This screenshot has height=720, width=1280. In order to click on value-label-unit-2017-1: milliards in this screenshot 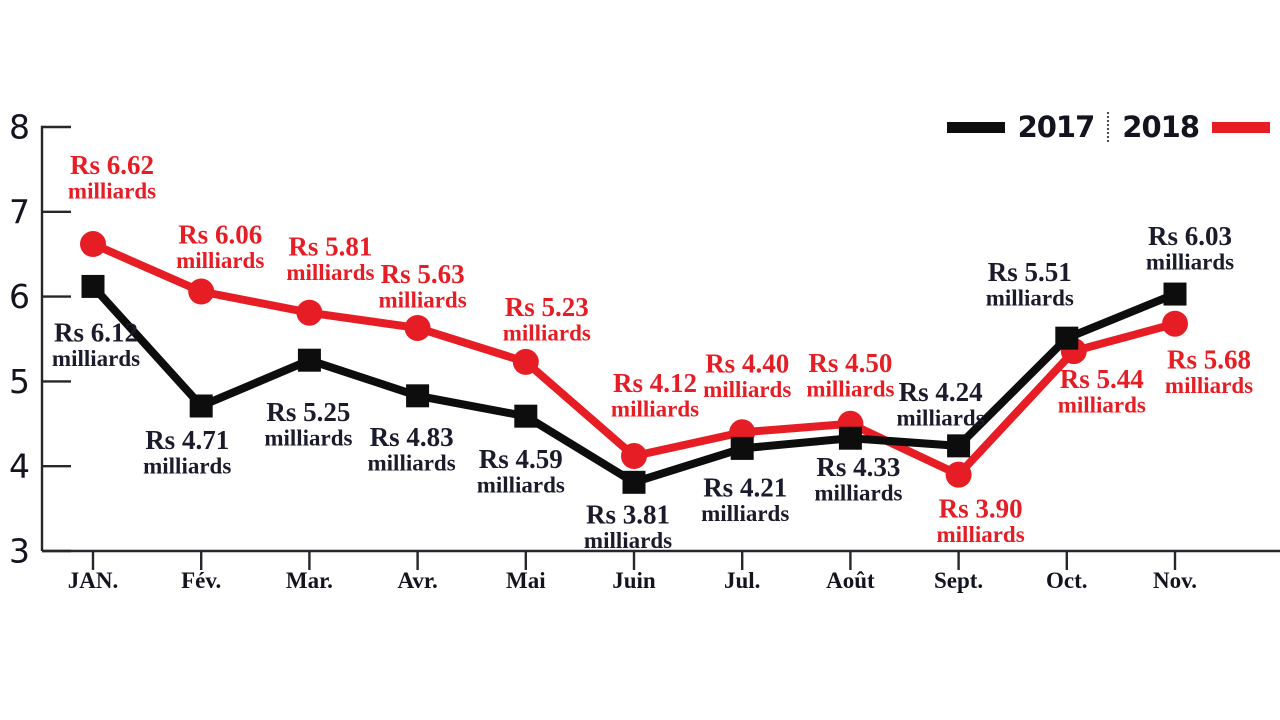, I will do `click(187, 465)`.